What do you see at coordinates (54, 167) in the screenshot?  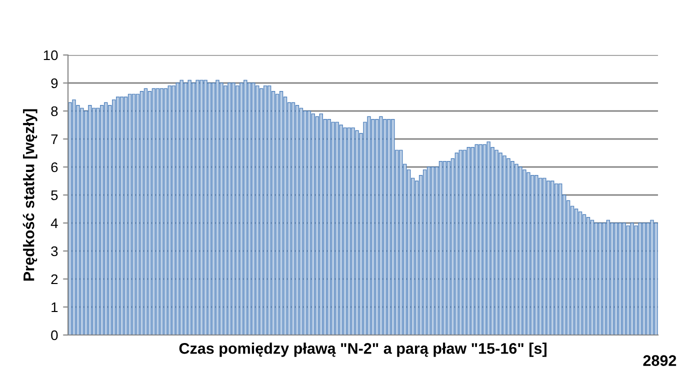 I see `y-tick-label: 6` at bounding box center [54, 167].